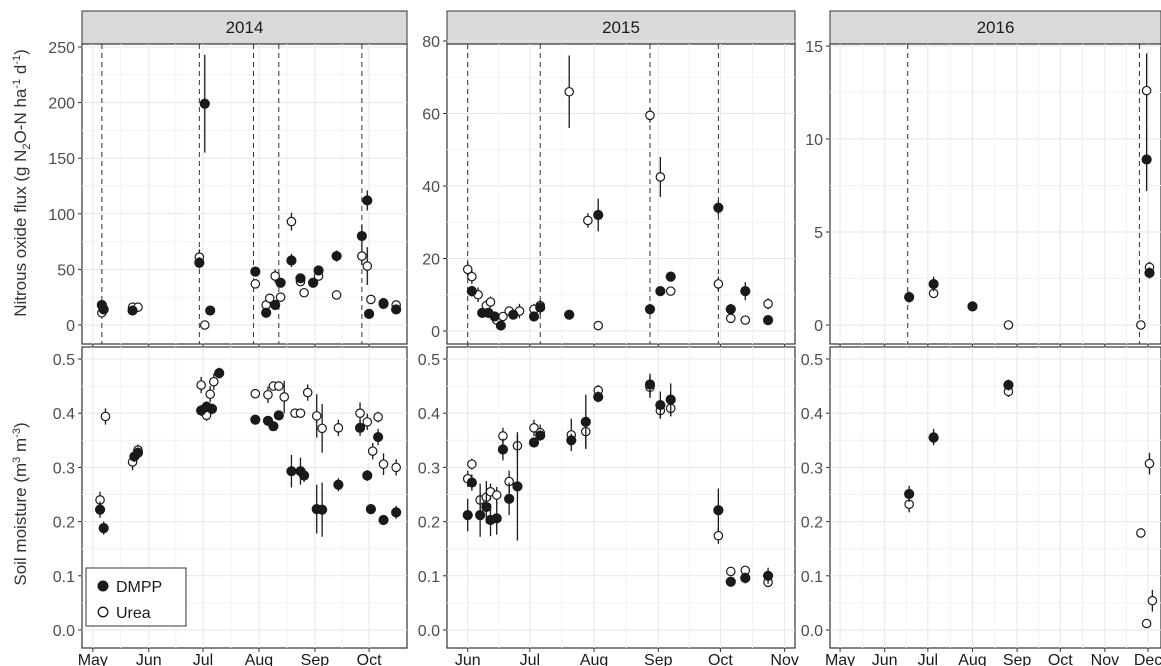  Describe the element at coordinates (995, 27) in the screenshot. I see `facet-strip` at that location.